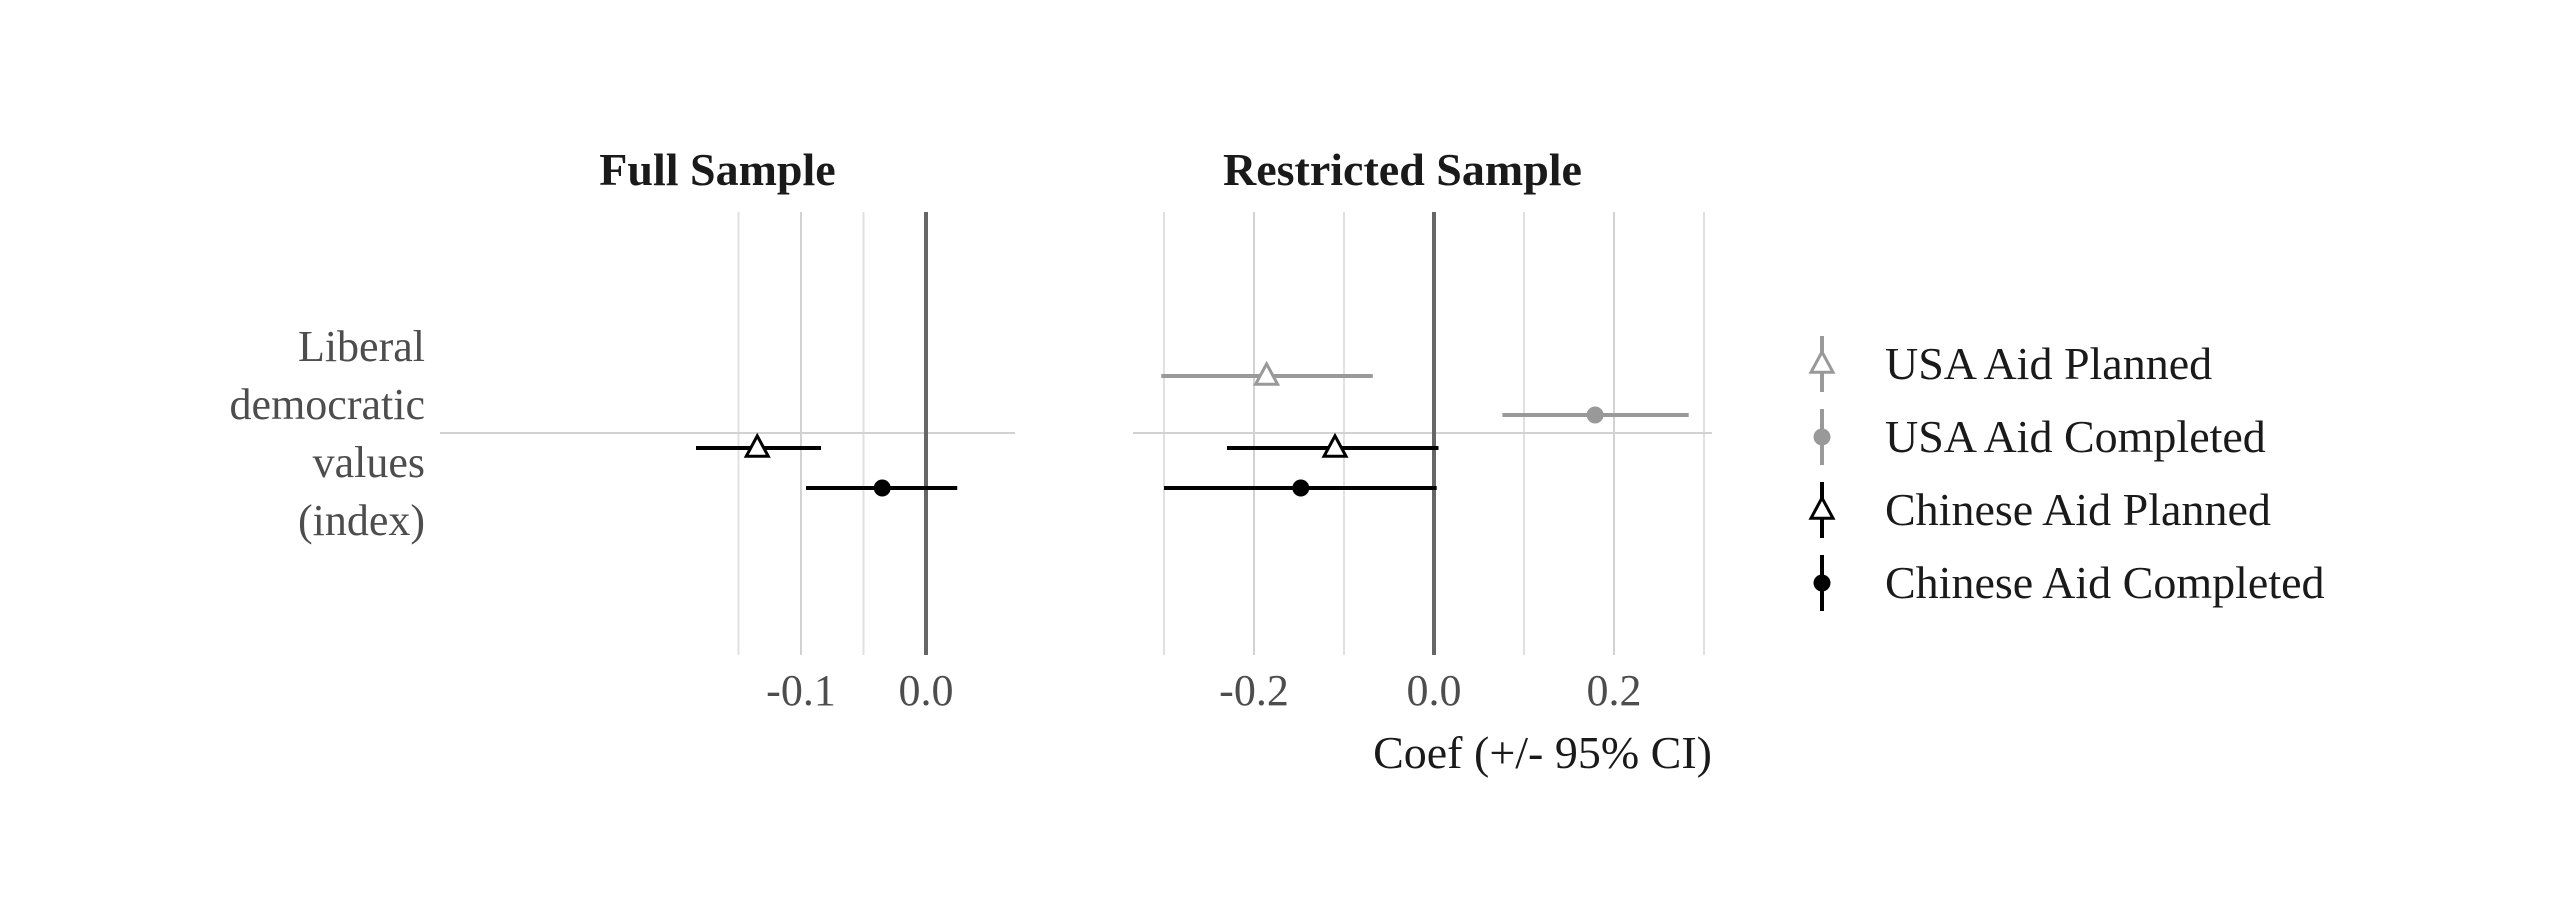 This screenshot has width=2550, height=905. What do you see at coordinates (801, 690) in the screenshot?
I see `full-sample-tick-label-0-1: -0.1` at bounding box center [801, 690].